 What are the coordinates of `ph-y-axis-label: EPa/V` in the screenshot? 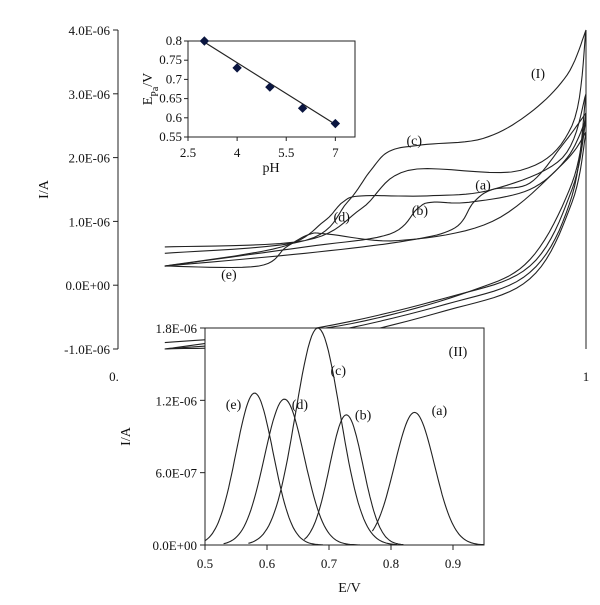 It's located at (151, 89).